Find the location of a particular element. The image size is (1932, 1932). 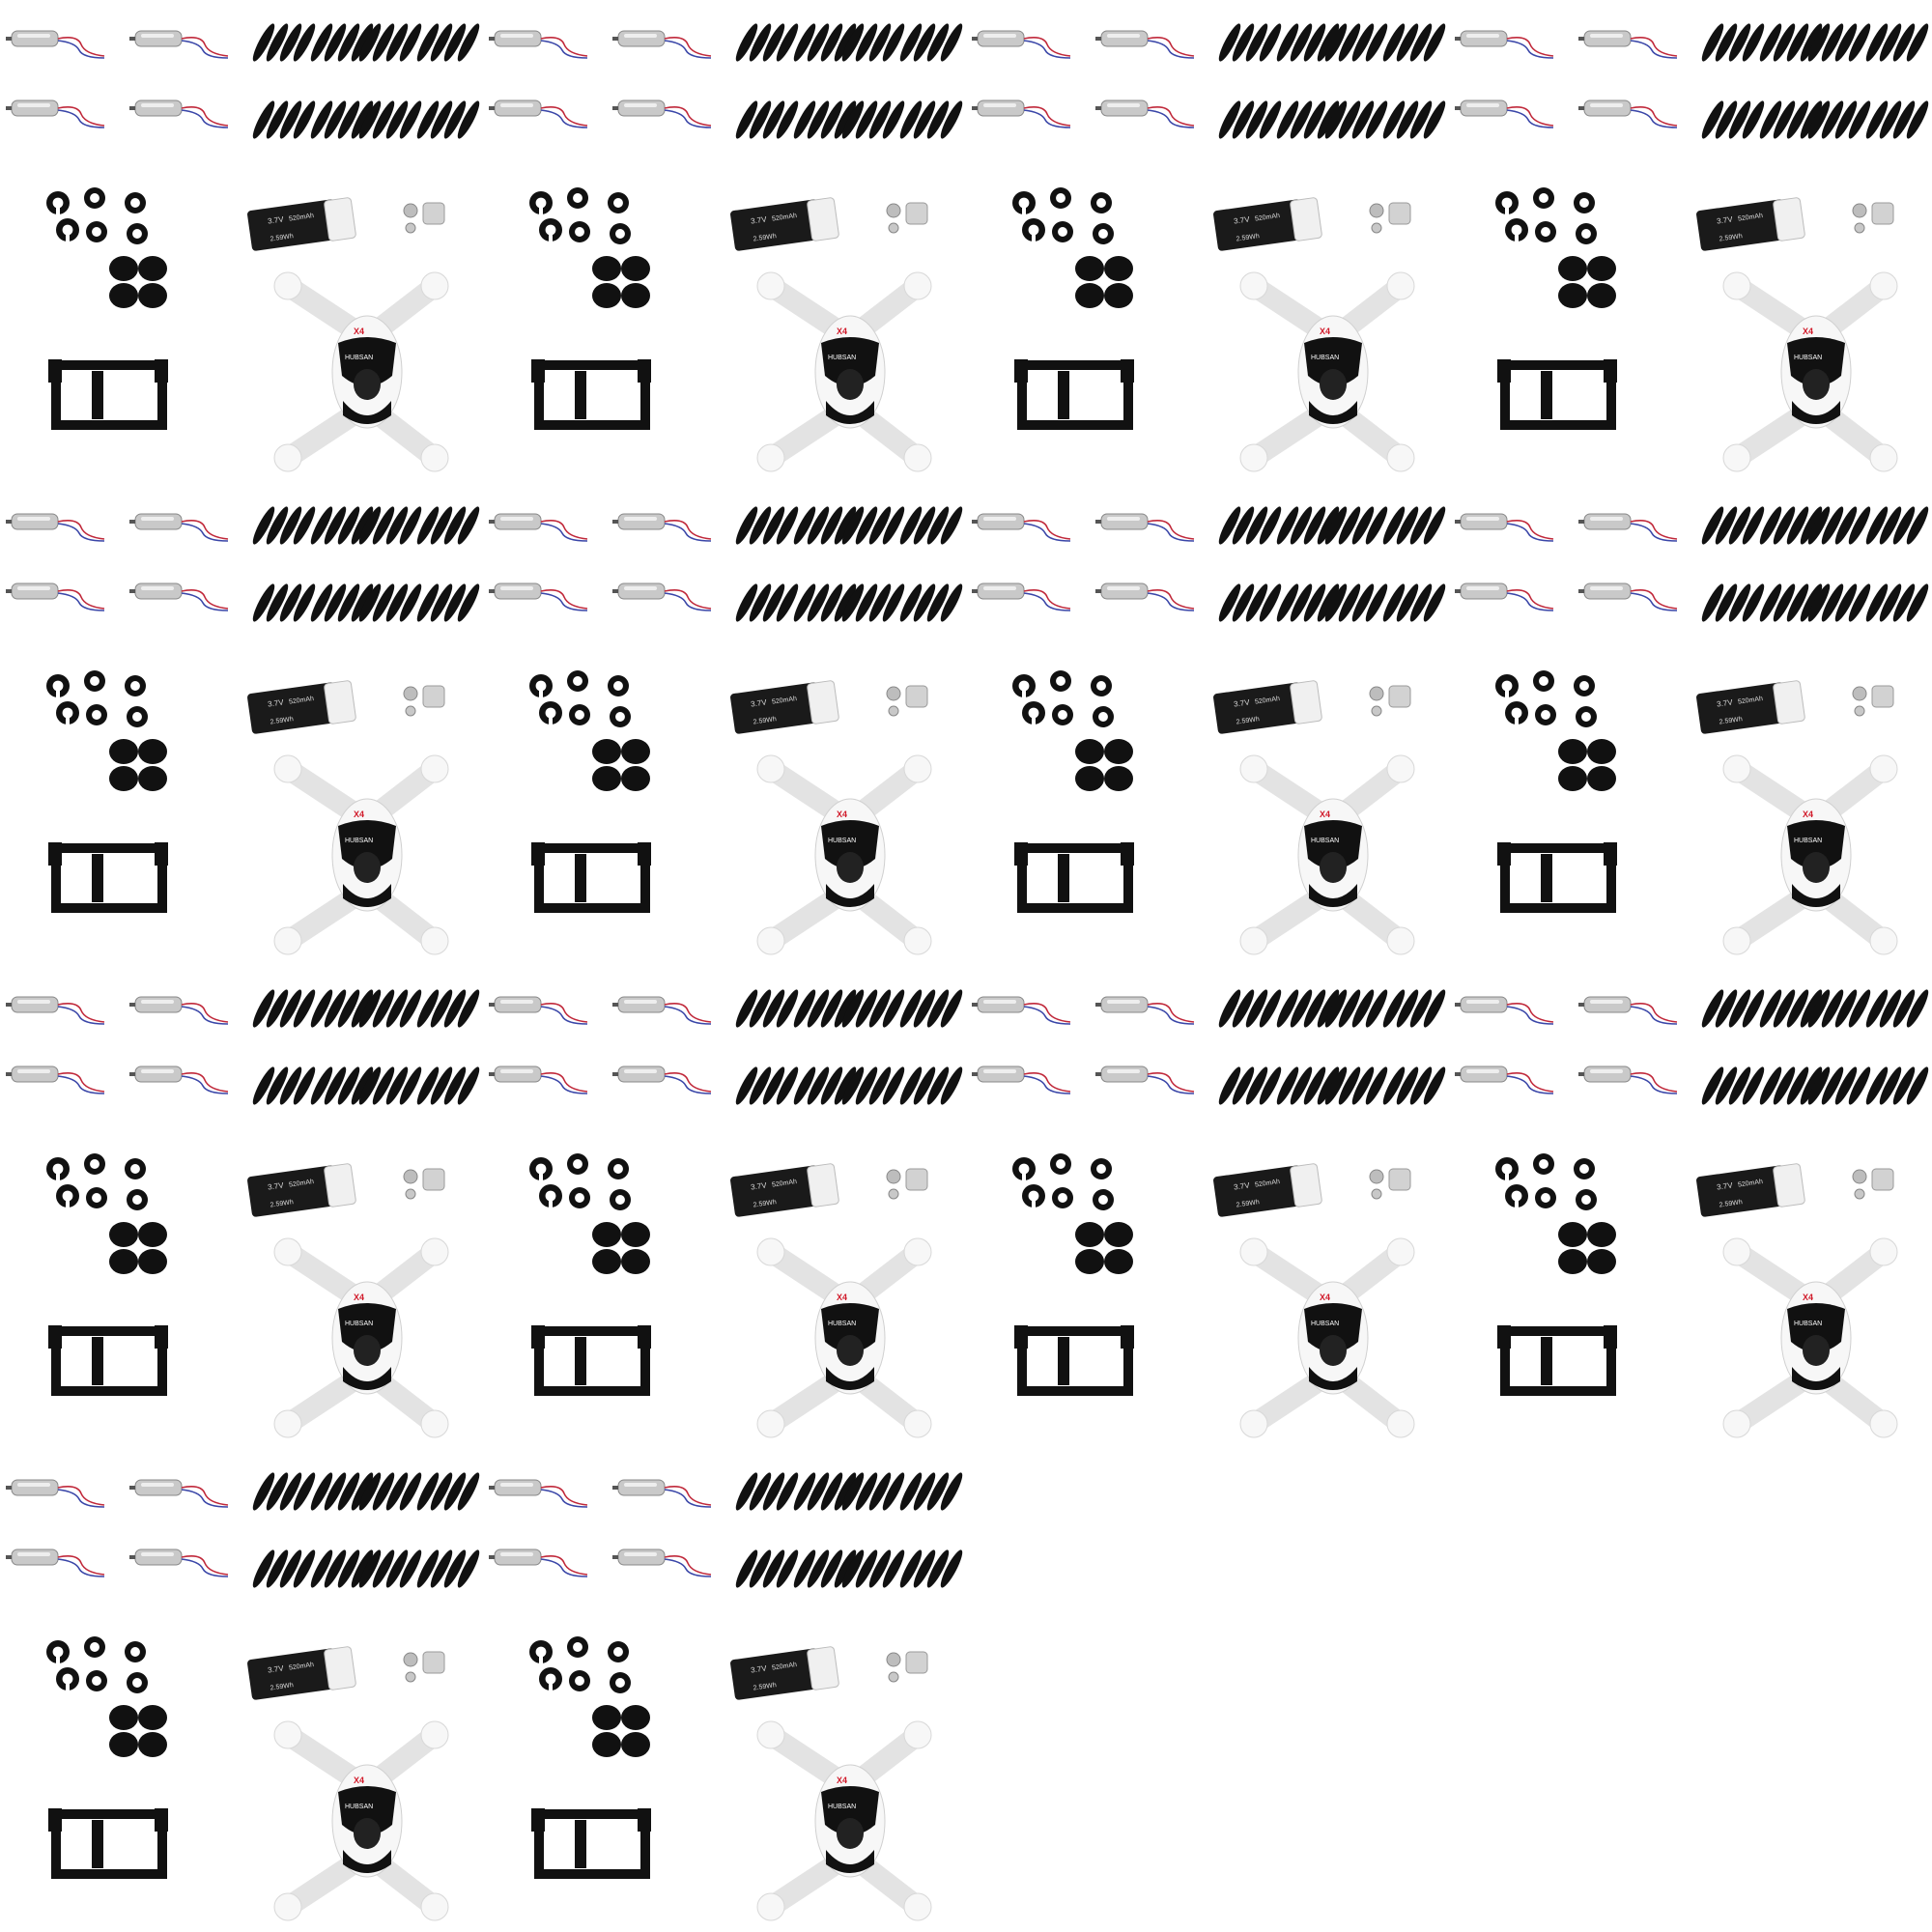

battery-voltage: 3.7V is located at coordinates (759, 219).